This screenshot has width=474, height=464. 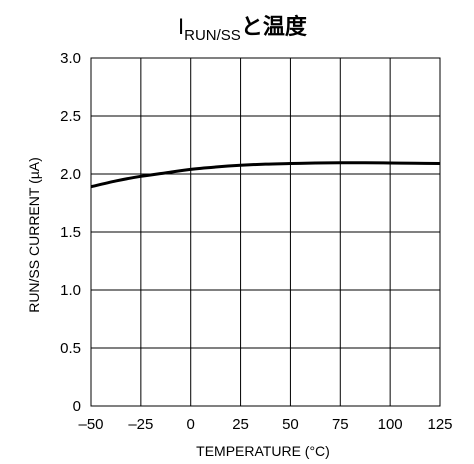 What do you see at coordinates (70, 348) in the screenshot?
I see `y-tick-label: 0.5` at bounding box center [70, 348].